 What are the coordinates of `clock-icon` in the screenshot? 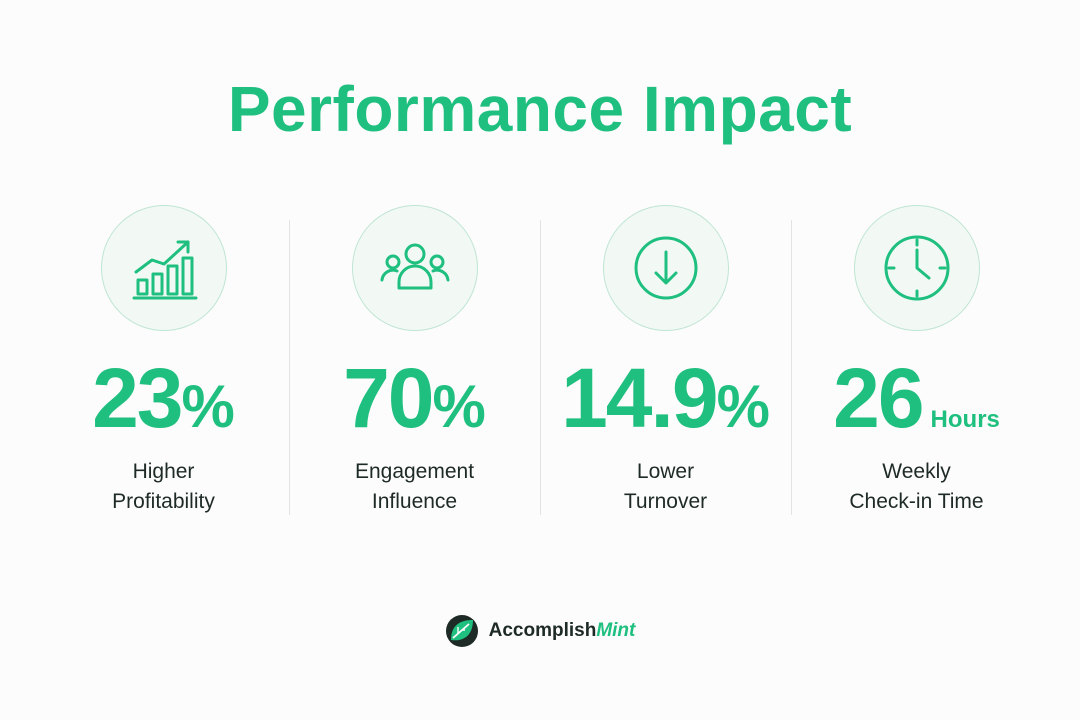 It's located at (917, 268).